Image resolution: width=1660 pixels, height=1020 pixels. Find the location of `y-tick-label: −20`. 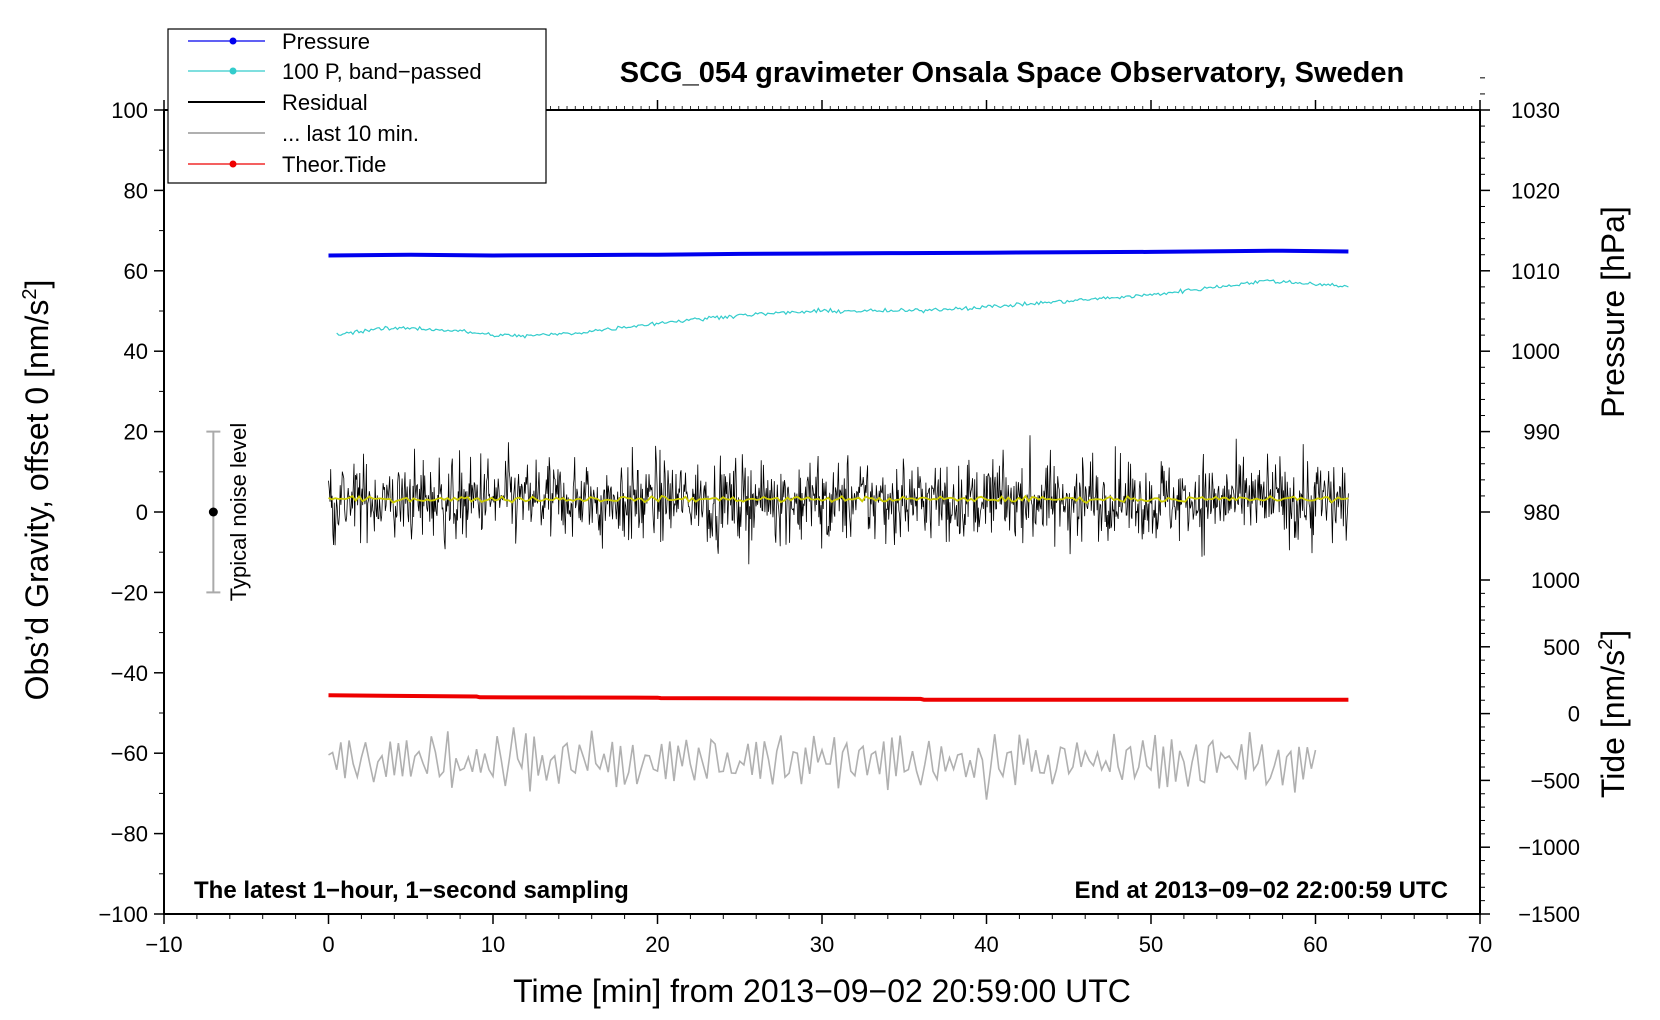

y-tick-label: −20 is located at coordinates (129, 592).